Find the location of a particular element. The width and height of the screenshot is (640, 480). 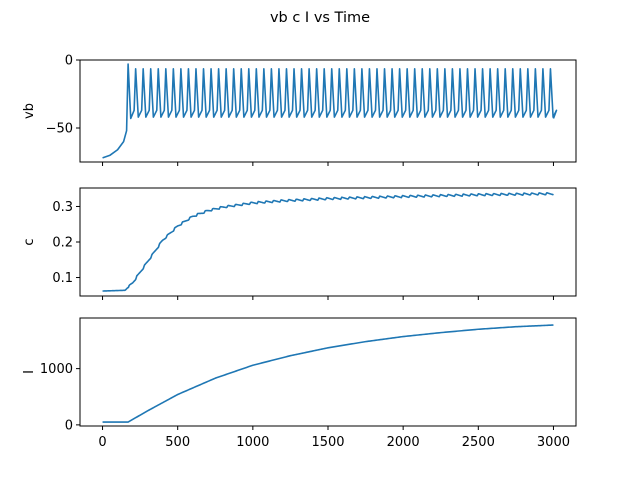

x-tick-label: 0 is located at coordinates (102, 442).